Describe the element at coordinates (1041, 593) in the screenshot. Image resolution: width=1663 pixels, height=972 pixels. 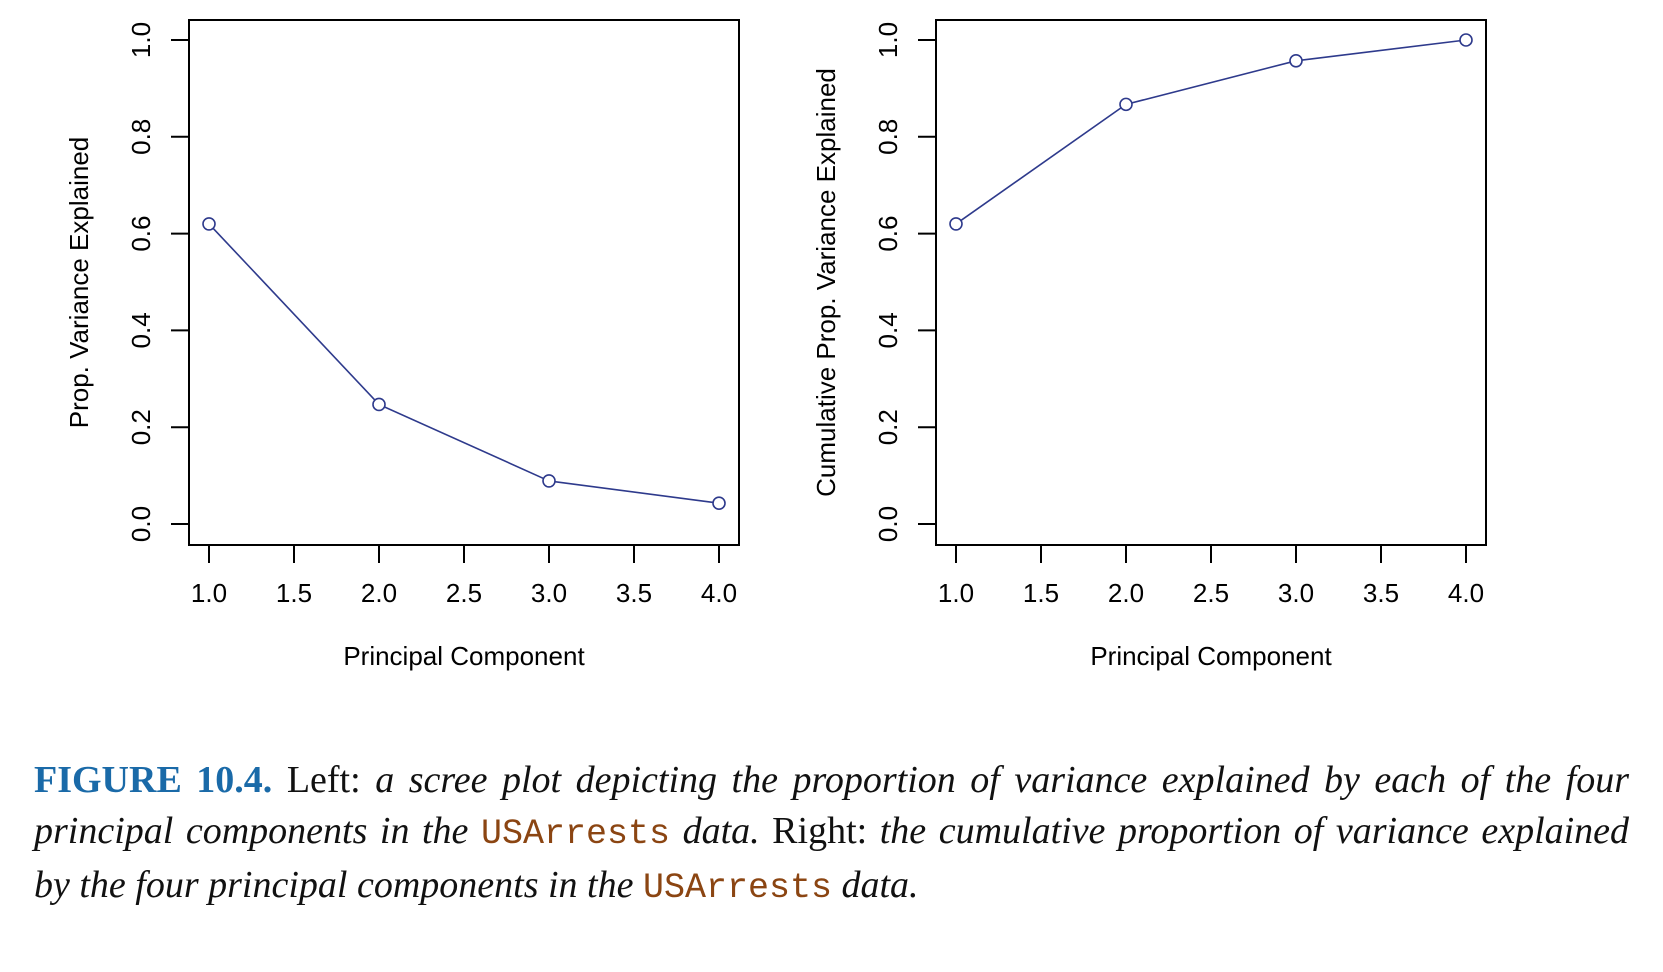
I see `right-x-tick-label: 1.5` at that location.